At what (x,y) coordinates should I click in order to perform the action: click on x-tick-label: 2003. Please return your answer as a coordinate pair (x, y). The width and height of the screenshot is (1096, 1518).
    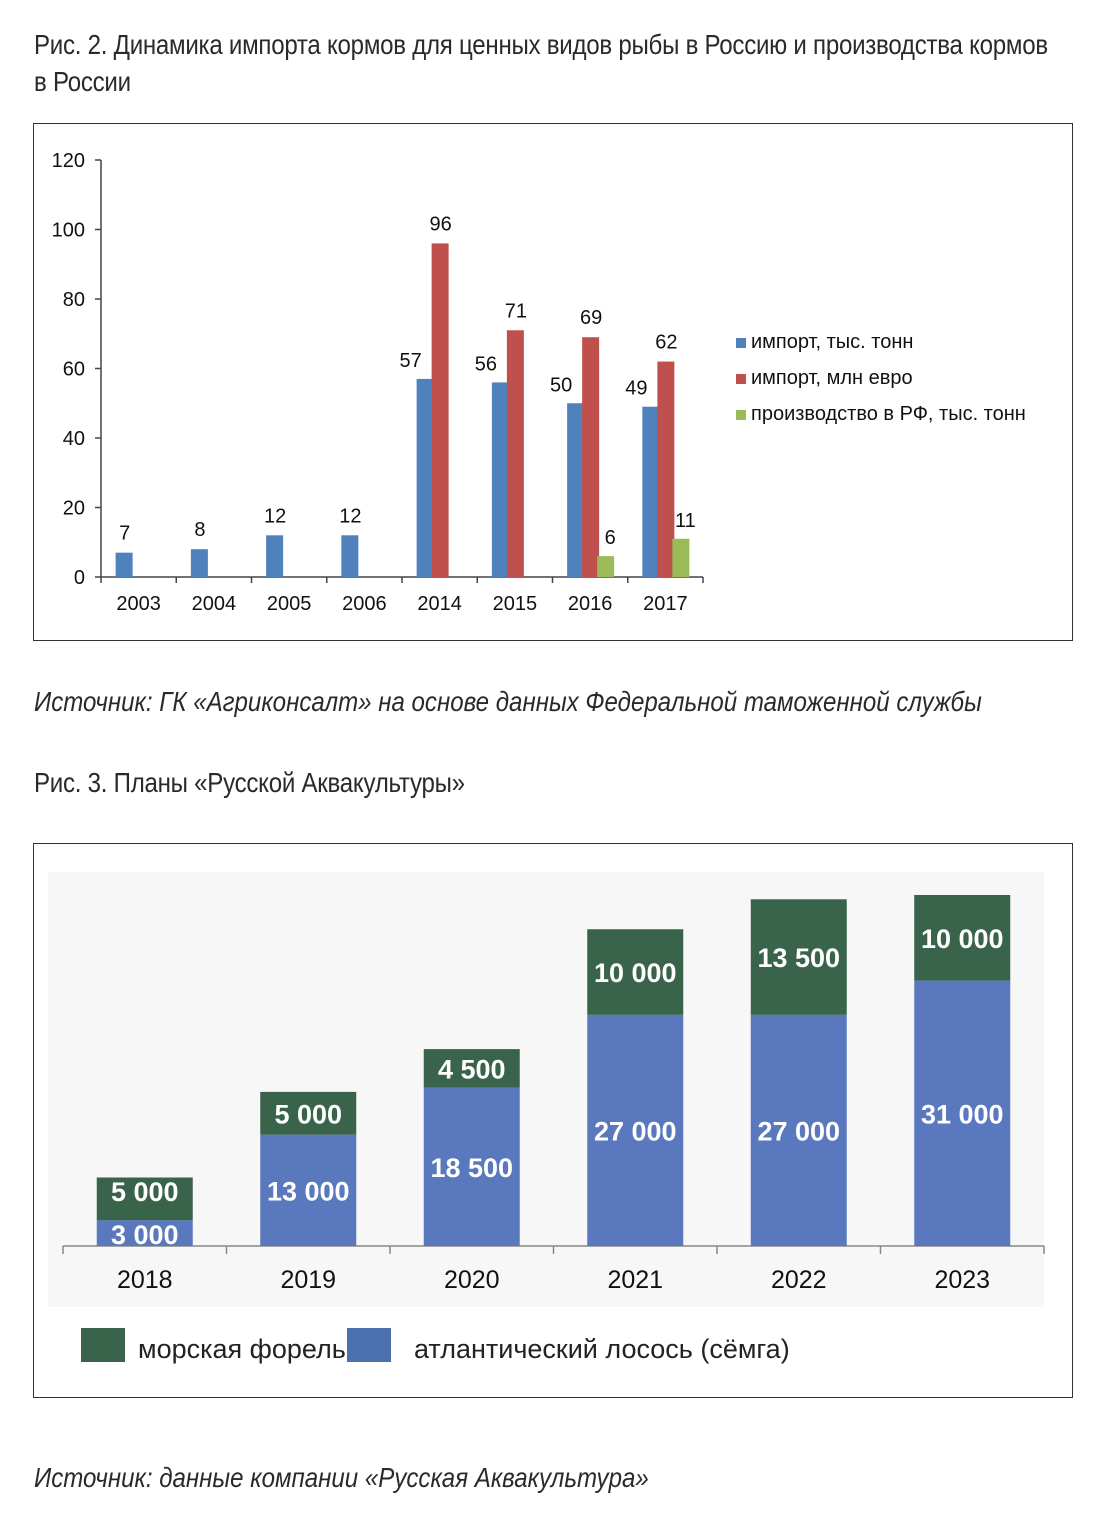
    Looking at the image, I should click on (138, 604).